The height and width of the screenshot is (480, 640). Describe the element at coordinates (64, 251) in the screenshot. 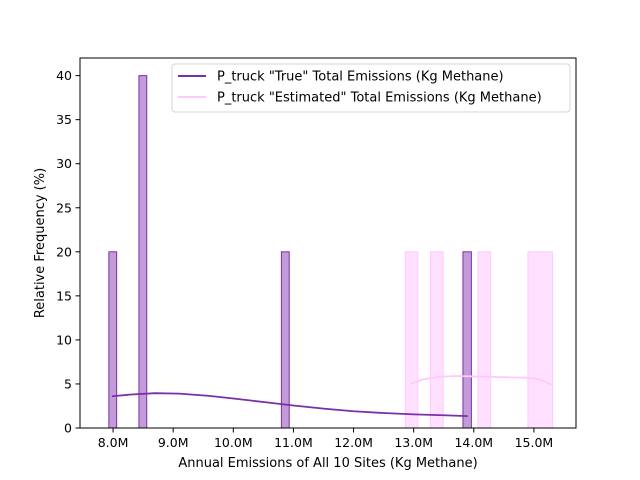

I see `y-tick-label-4: 20` at that location.